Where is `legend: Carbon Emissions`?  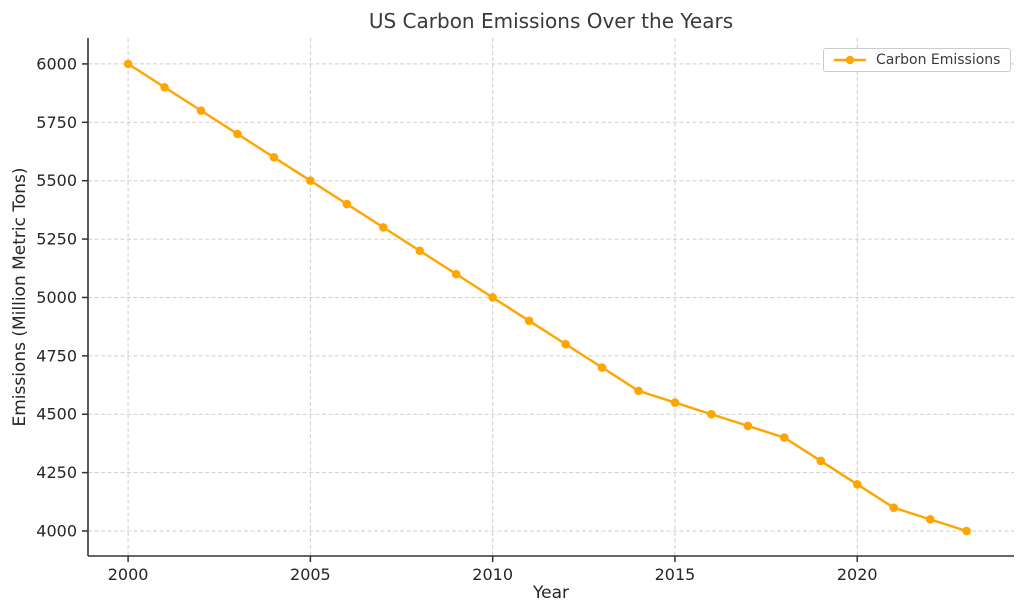 legend: Carbon Emissions is located at coordinates (917, 60).